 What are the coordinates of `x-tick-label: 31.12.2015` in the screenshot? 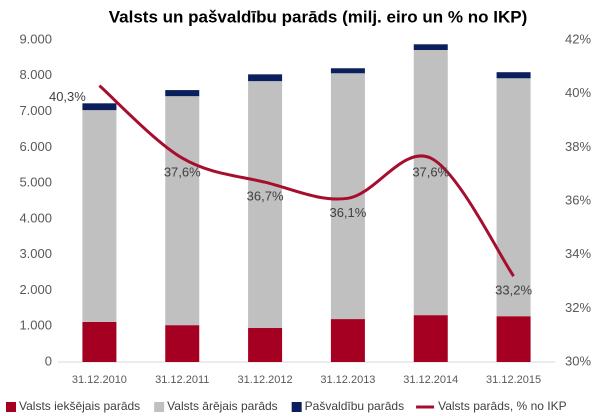 It's located at (513, 380).